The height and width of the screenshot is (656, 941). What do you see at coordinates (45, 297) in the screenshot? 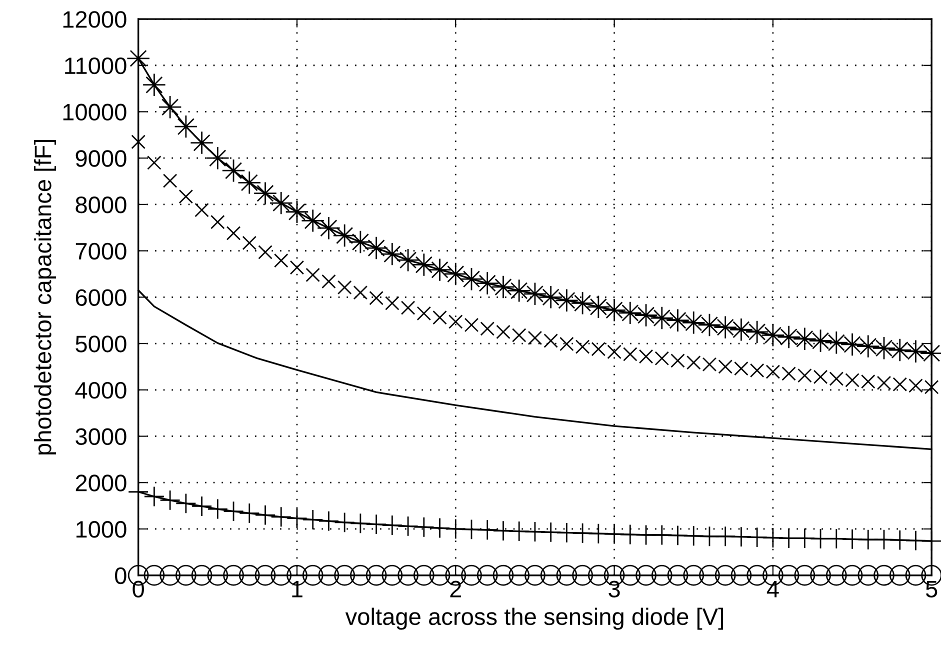
I see `y-axis-title: photodetector capacitance [fF]` at bounding box center [45, 297].